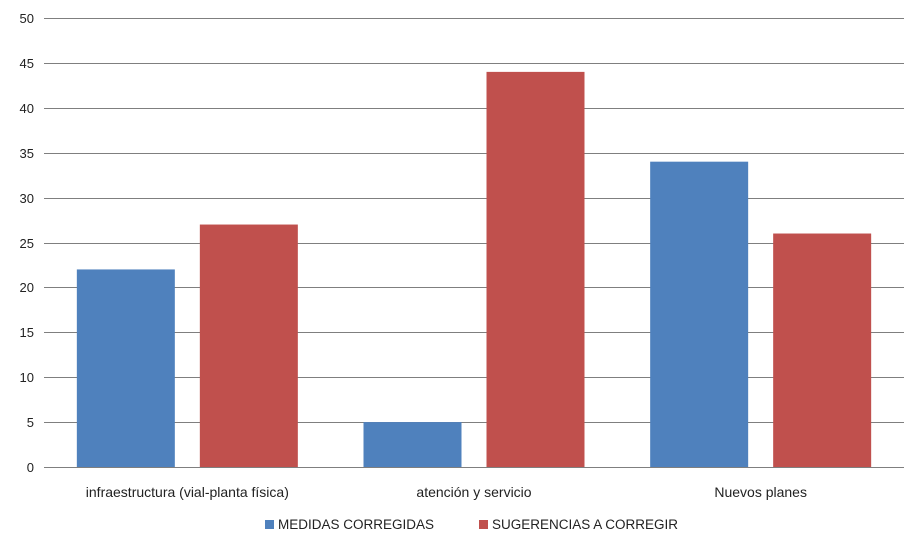 This screenshot has height=536, width=916. I want to click on y-tick-label: 45, so click(27, 63).